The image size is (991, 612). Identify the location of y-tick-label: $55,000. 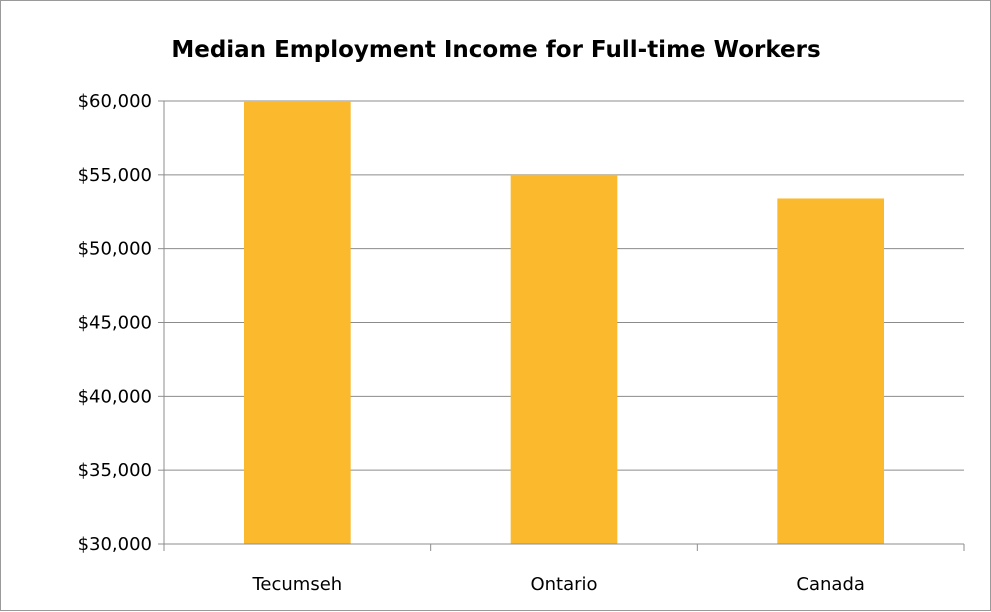
(115, 175).